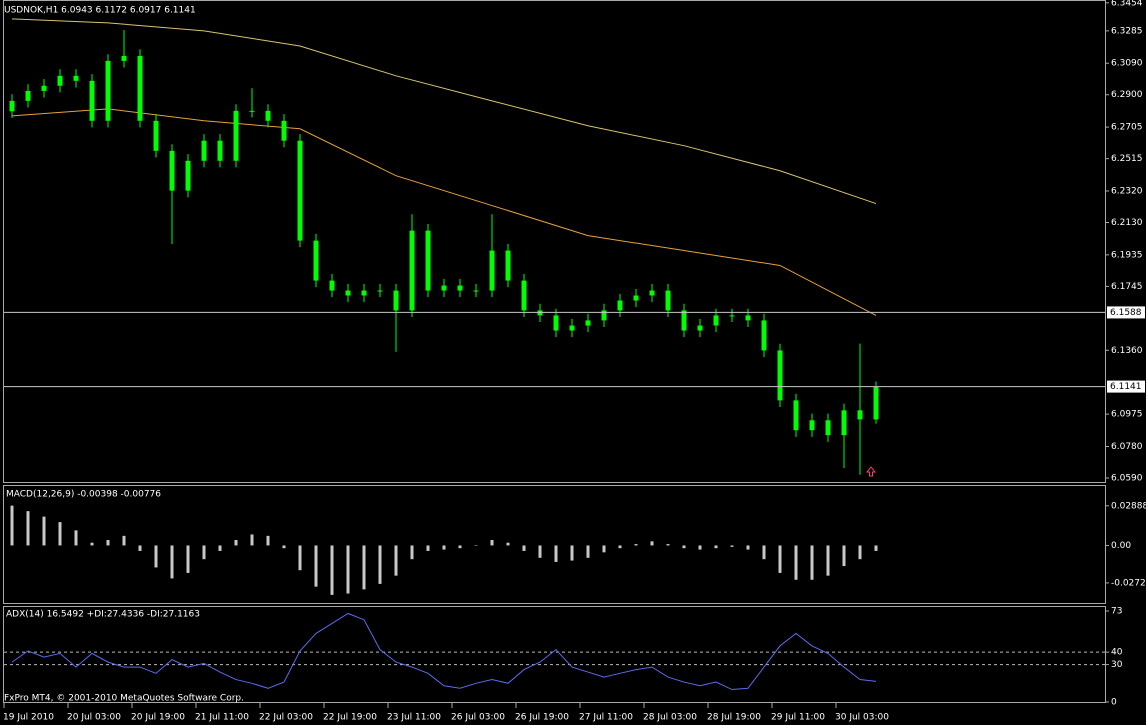  I want to click on x-tick-label: 27 Jul 11:00, so click(606, 718).